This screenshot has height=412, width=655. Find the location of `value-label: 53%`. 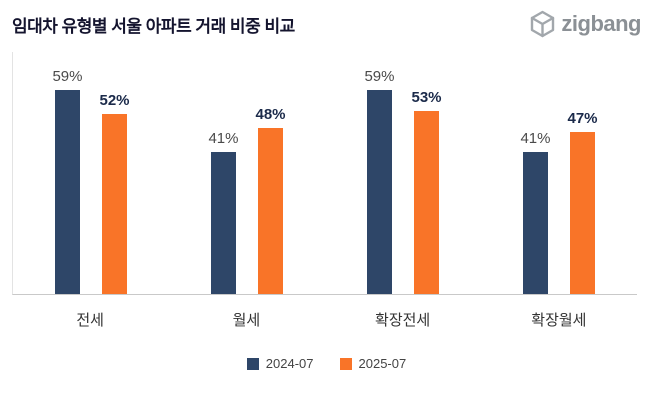

value-label: 53% is located at coordinates (426, 97).